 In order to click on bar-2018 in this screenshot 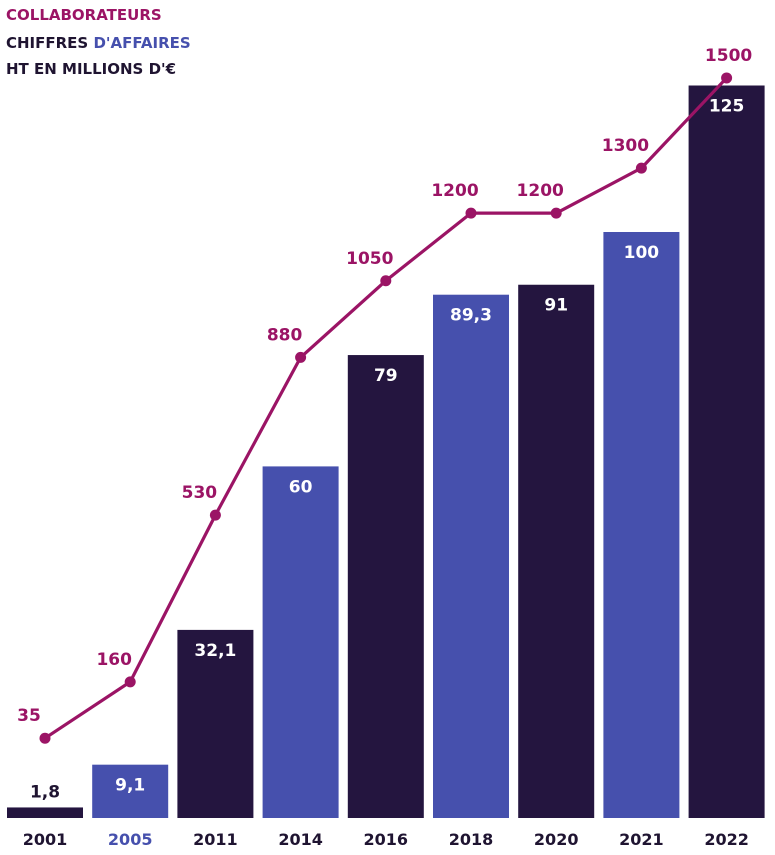, I will do `click(471, 556)`.